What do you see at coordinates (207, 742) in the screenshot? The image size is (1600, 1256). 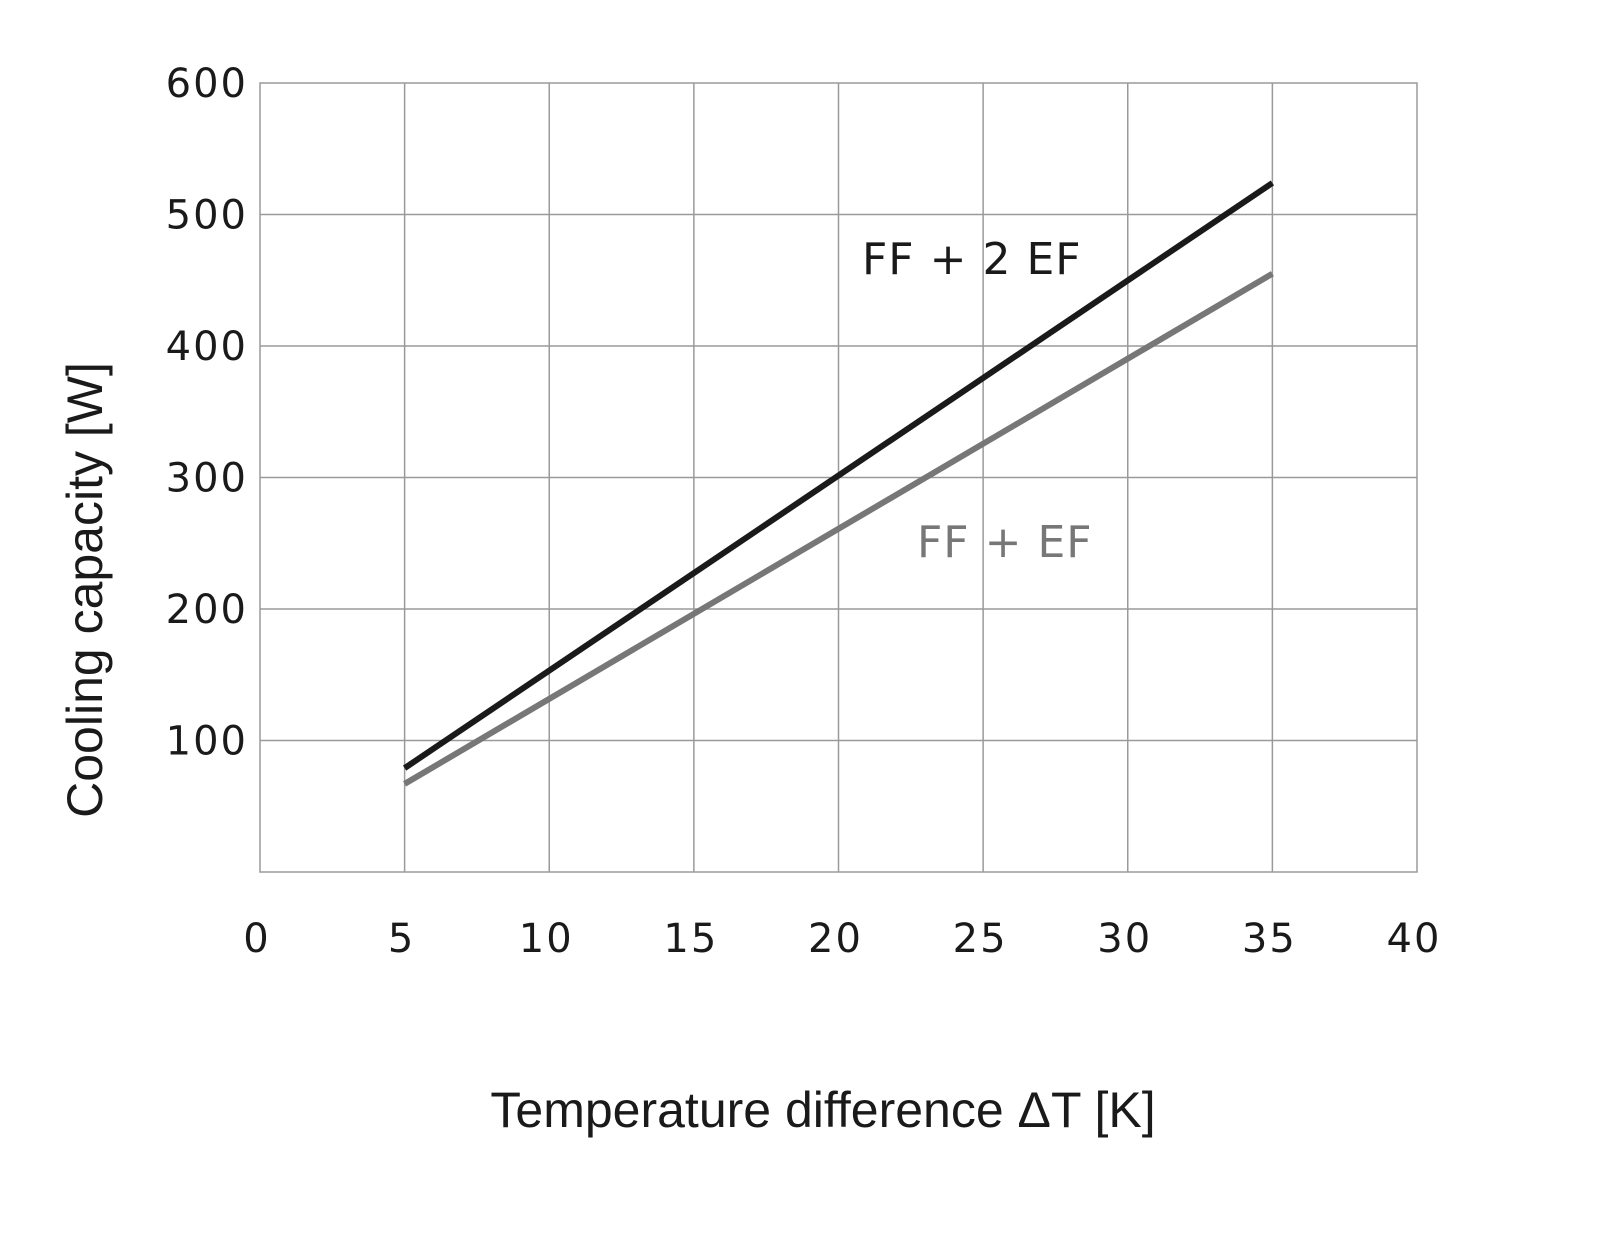 I see `y-tick-label: 100` at bounding box center [207, 742].